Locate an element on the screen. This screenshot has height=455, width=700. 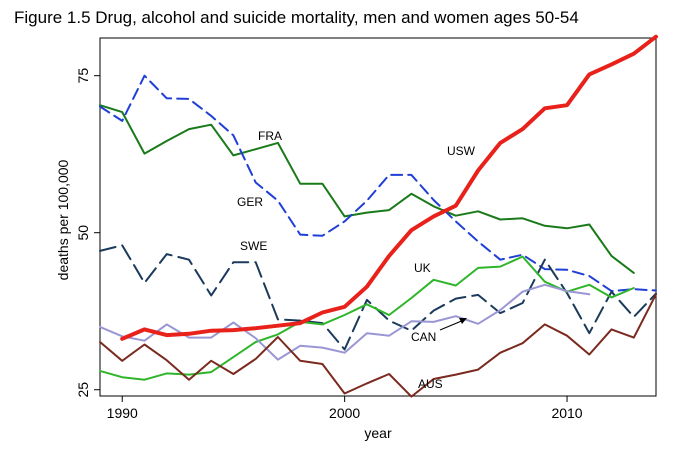
x-tick-label: 2010 is located at coordinates (566, 413).